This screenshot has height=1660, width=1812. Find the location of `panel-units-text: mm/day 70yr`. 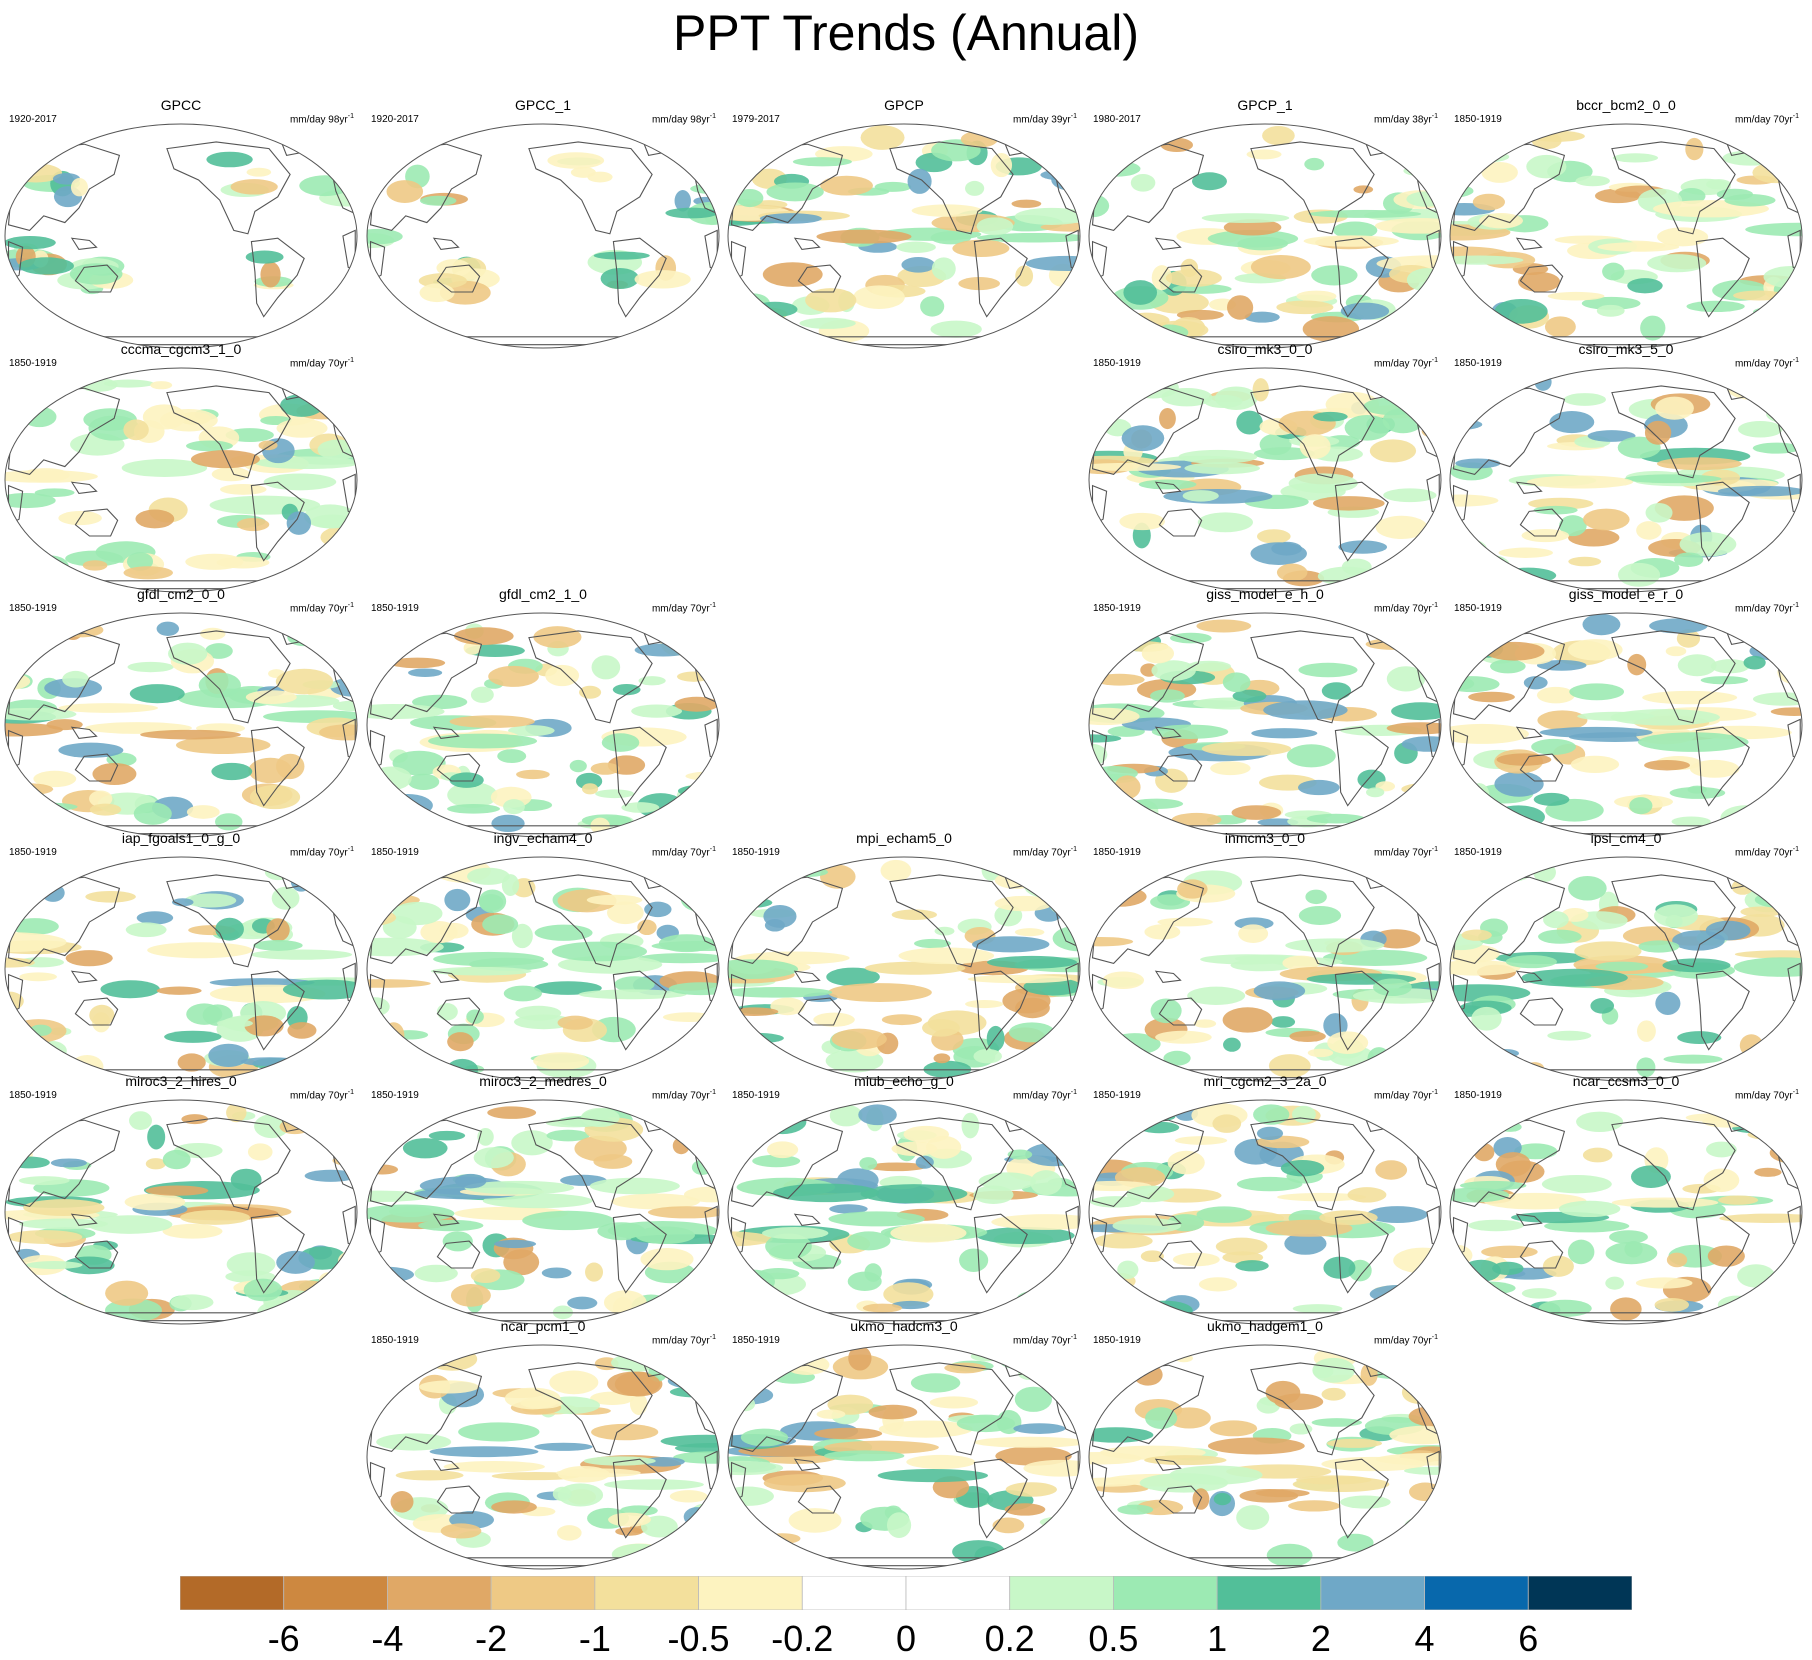

panel-units-text: mm/day 70yr is located at coordinates (1763, 853).